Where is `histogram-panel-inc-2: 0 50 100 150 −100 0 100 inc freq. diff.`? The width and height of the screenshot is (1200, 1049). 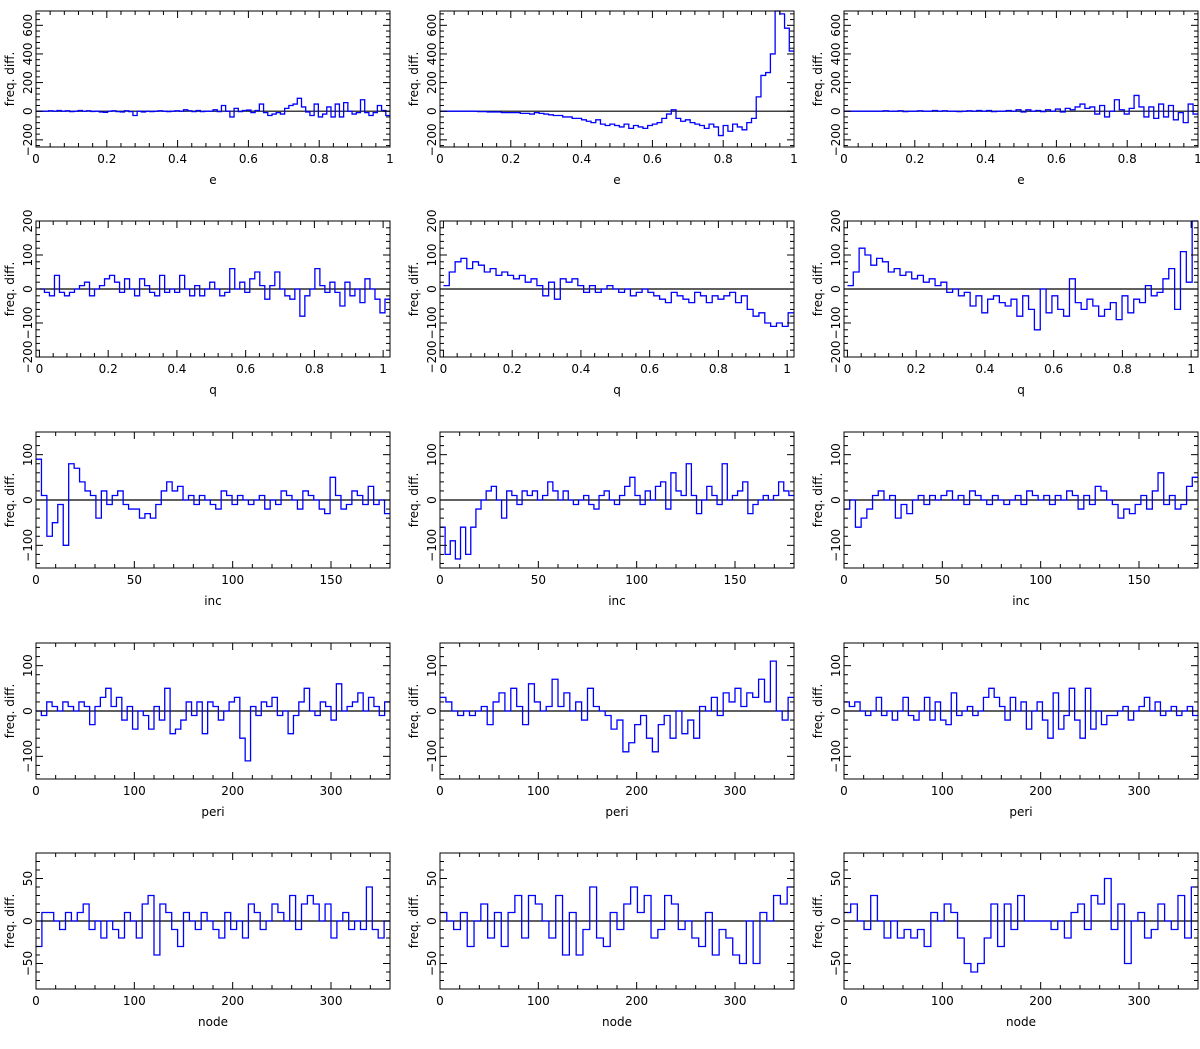 histogram-panel-inc-2: 0 50 100 150 −100 0 100 inc freq. diff. is located at coordinates (601, 519).